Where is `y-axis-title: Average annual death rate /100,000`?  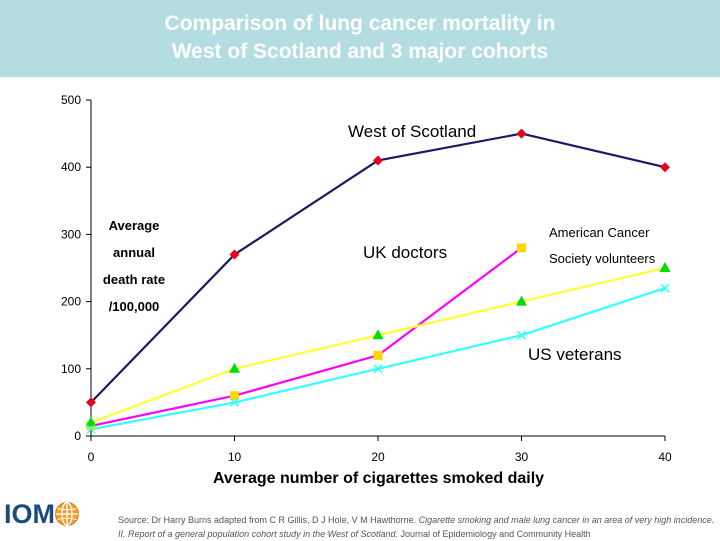
y-axis-title: Average annual death rate /100,000 is located at coordinates (134, 266).